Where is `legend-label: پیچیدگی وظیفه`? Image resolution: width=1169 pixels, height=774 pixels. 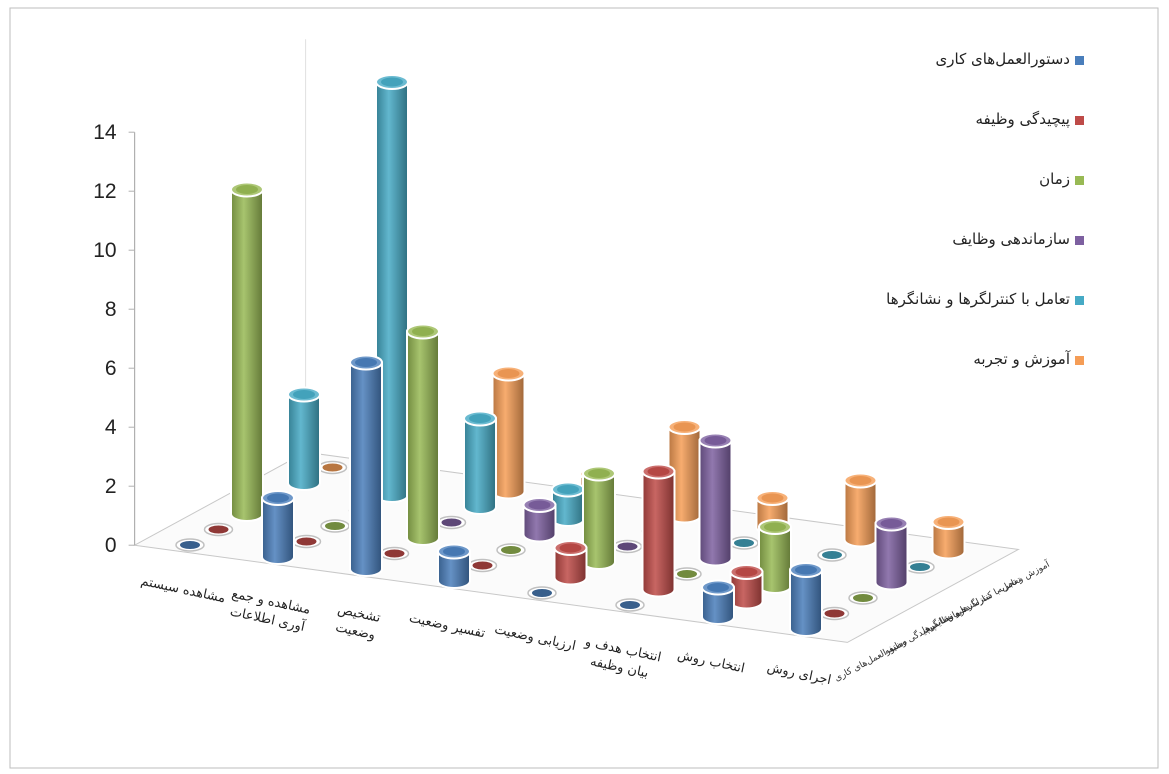 legend-label: پیچیدگی وظیفه is located at coordinates (1022, 119).